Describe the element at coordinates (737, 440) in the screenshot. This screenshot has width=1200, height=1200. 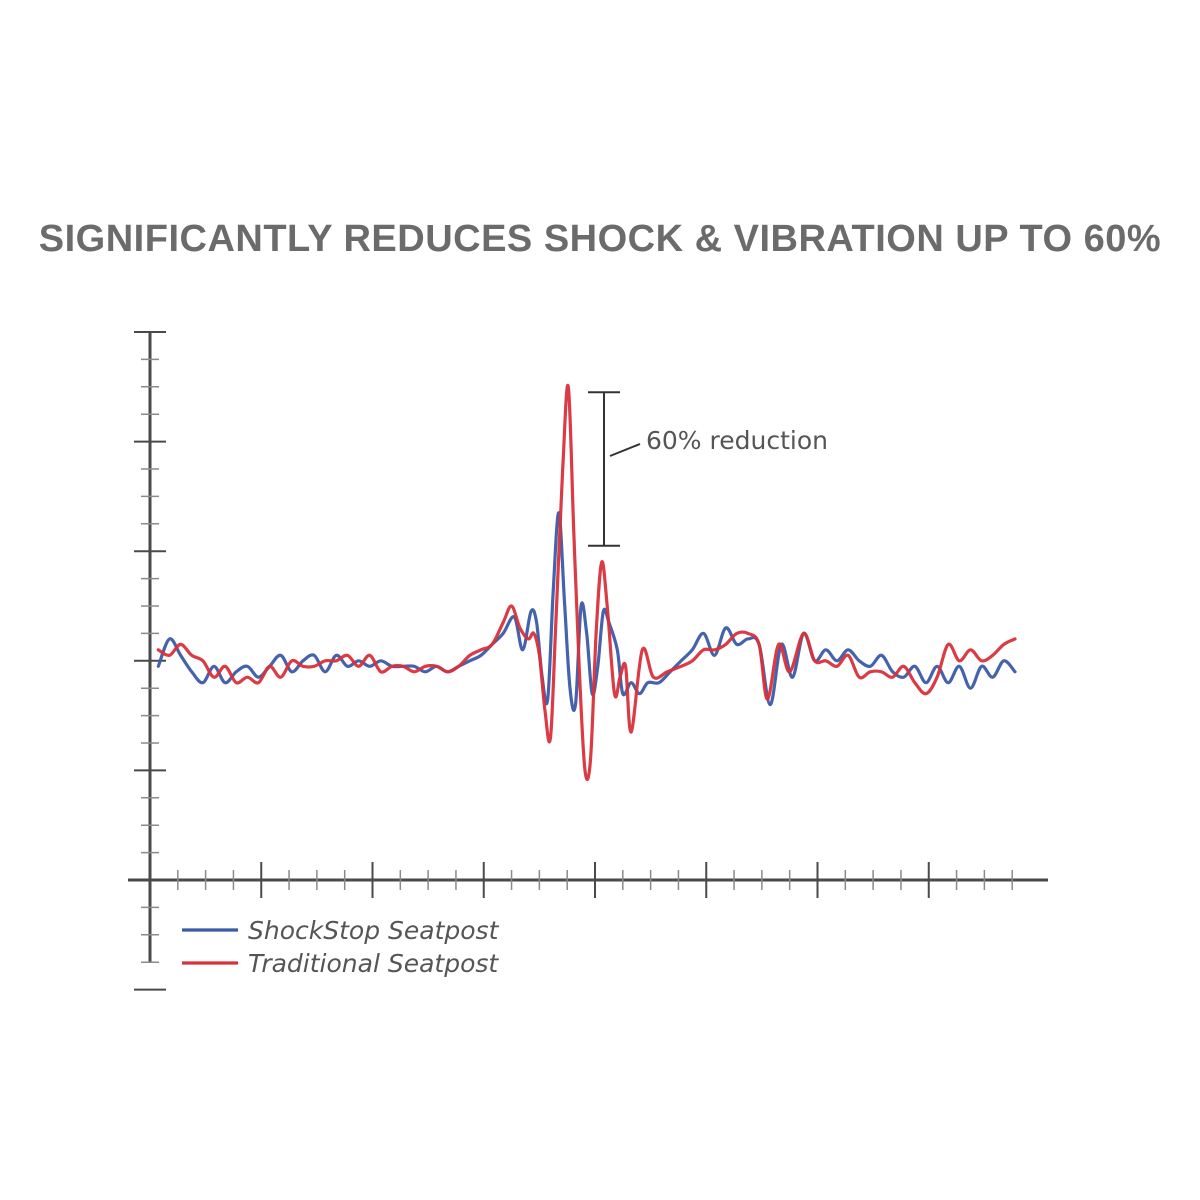
I see `annotation-label: 60% reduction` at that location.